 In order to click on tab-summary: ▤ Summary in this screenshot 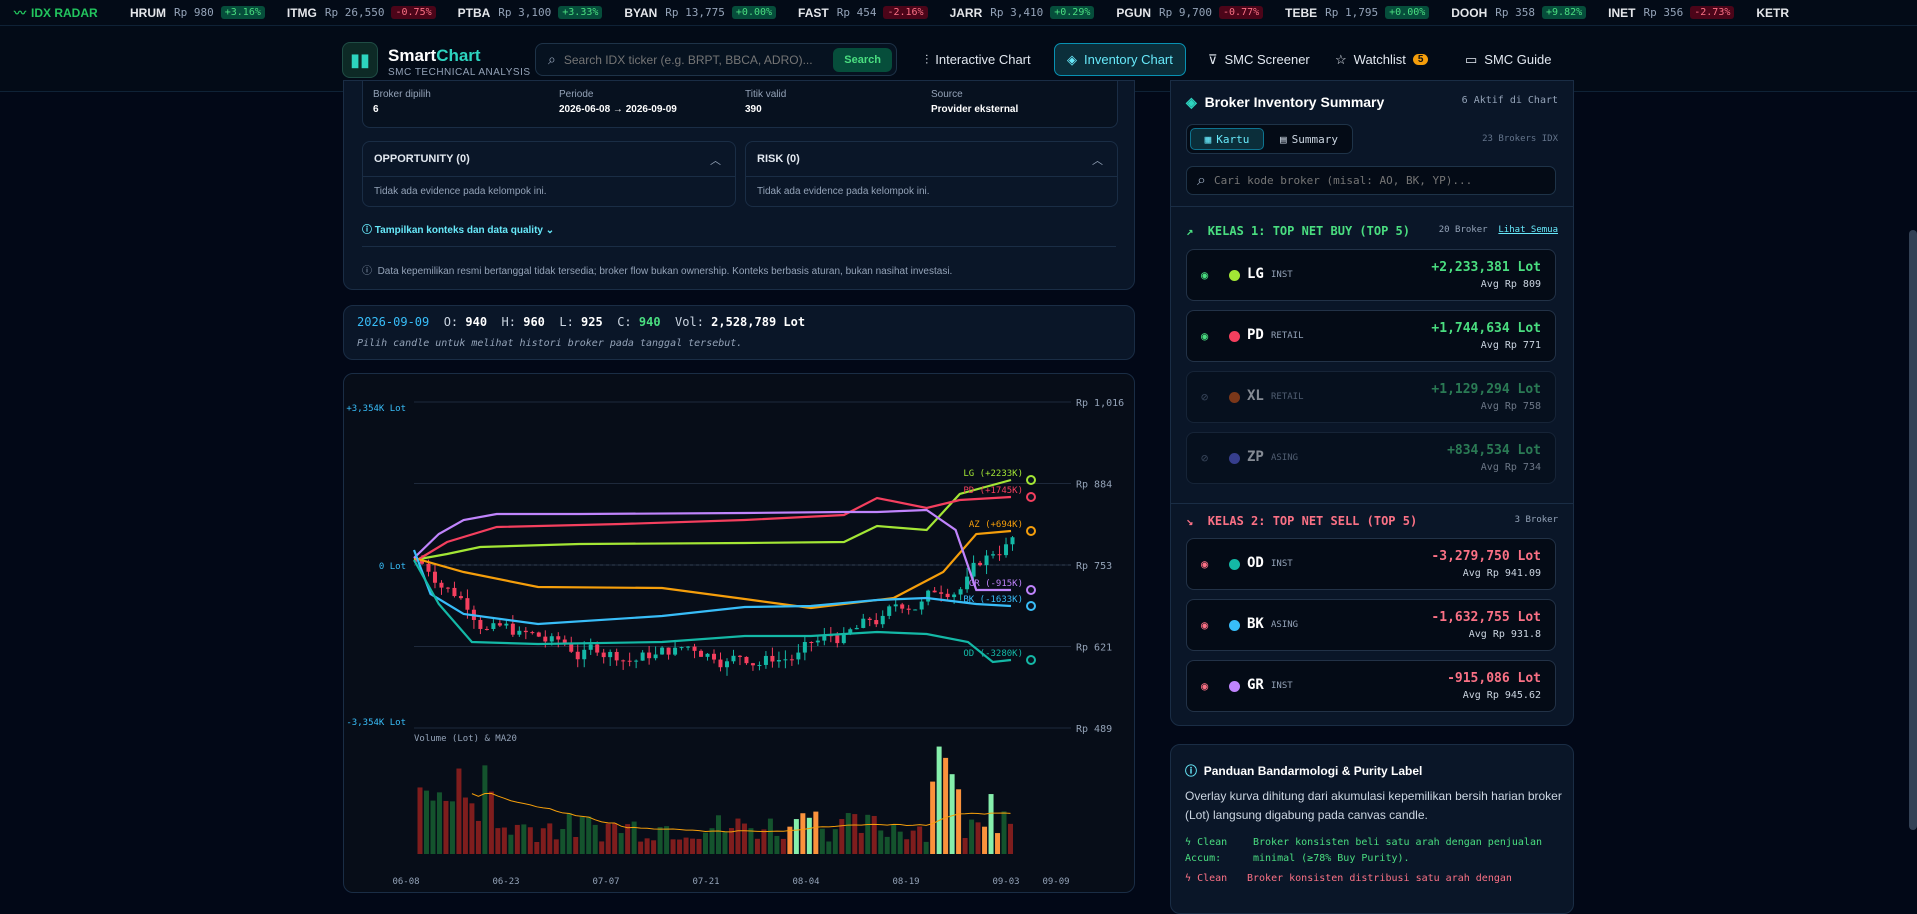, I will do `click(1309, 139)`.